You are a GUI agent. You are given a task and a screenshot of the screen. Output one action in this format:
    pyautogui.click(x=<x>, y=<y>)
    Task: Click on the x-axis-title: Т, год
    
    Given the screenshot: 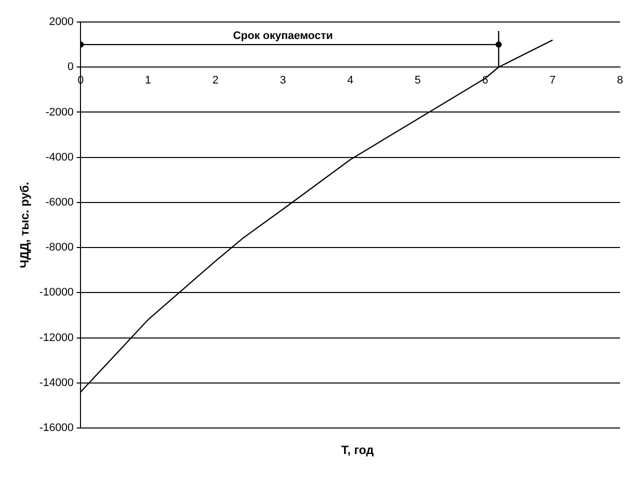 What is the action you would take?
    pyautogui.click(x=357, y=450)
    